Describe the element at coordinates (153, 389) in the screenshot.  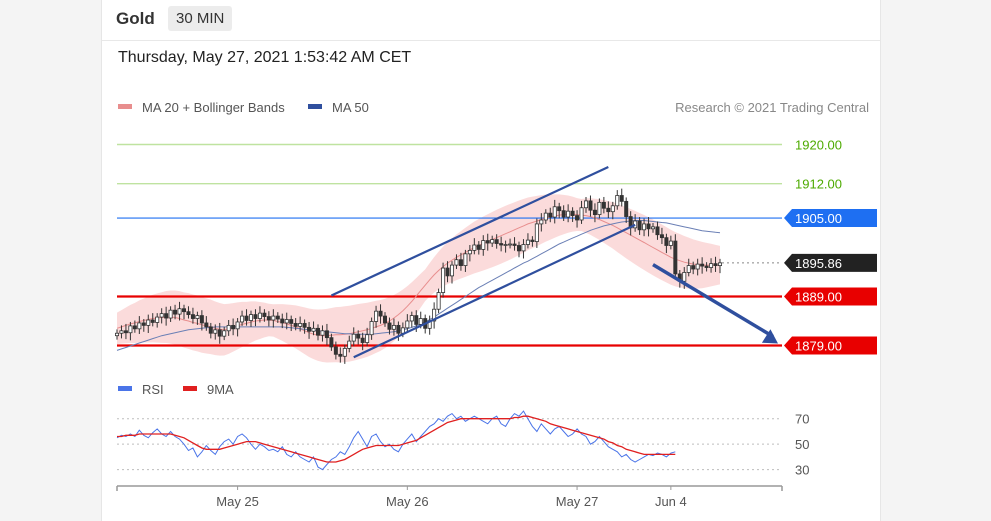
I see `rsi-legend-label: RSI` at that location.